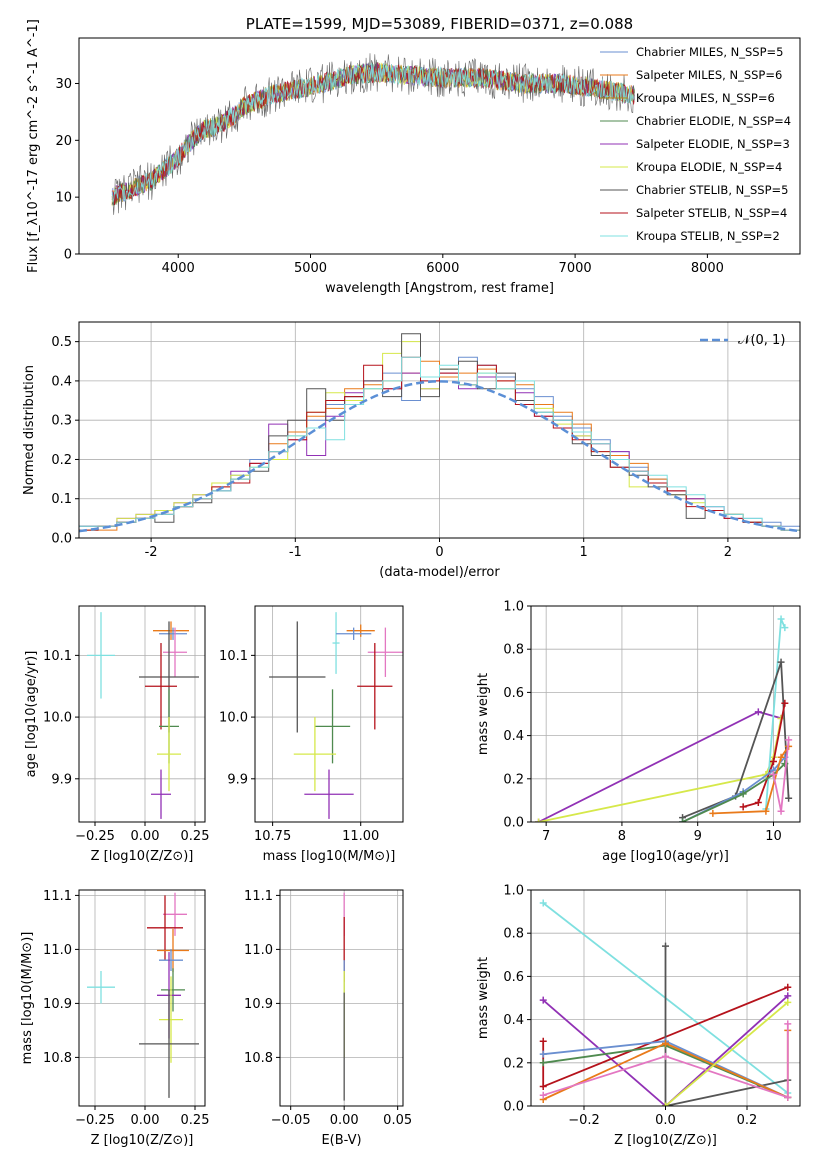 This screenshot has width=819, height=1174. What do you see at coordinates (584, 552) in the screenshot?
I see `x-tick-label: 1` at bounding box center [584, 552].